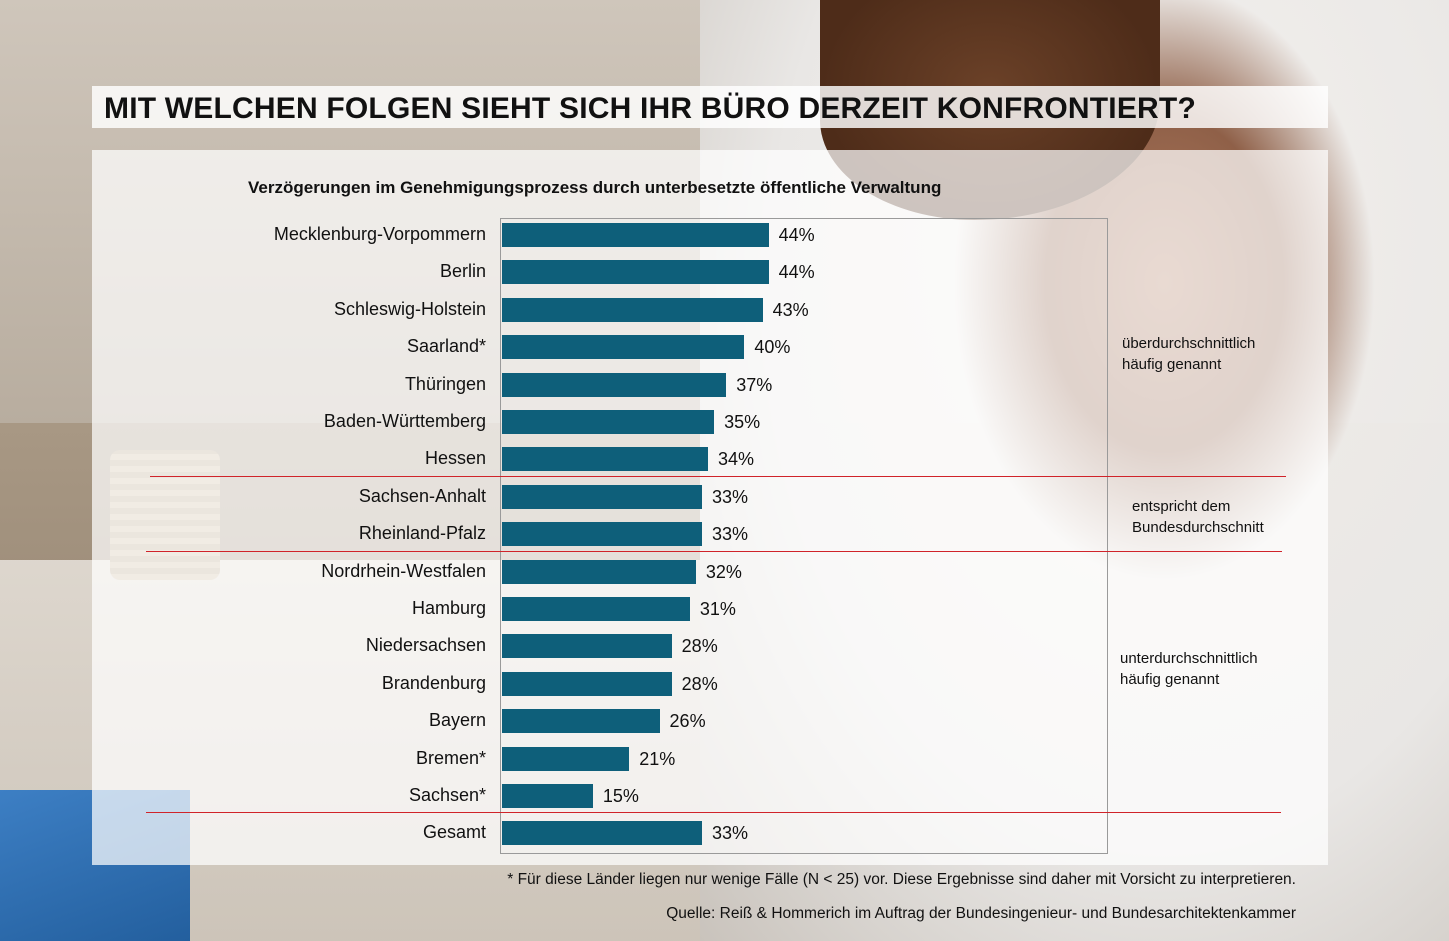  What do you see at coordinates (433, 682) in the screenshot?
I see `category-label: Brandenburg` at bounding box center [433, 682].